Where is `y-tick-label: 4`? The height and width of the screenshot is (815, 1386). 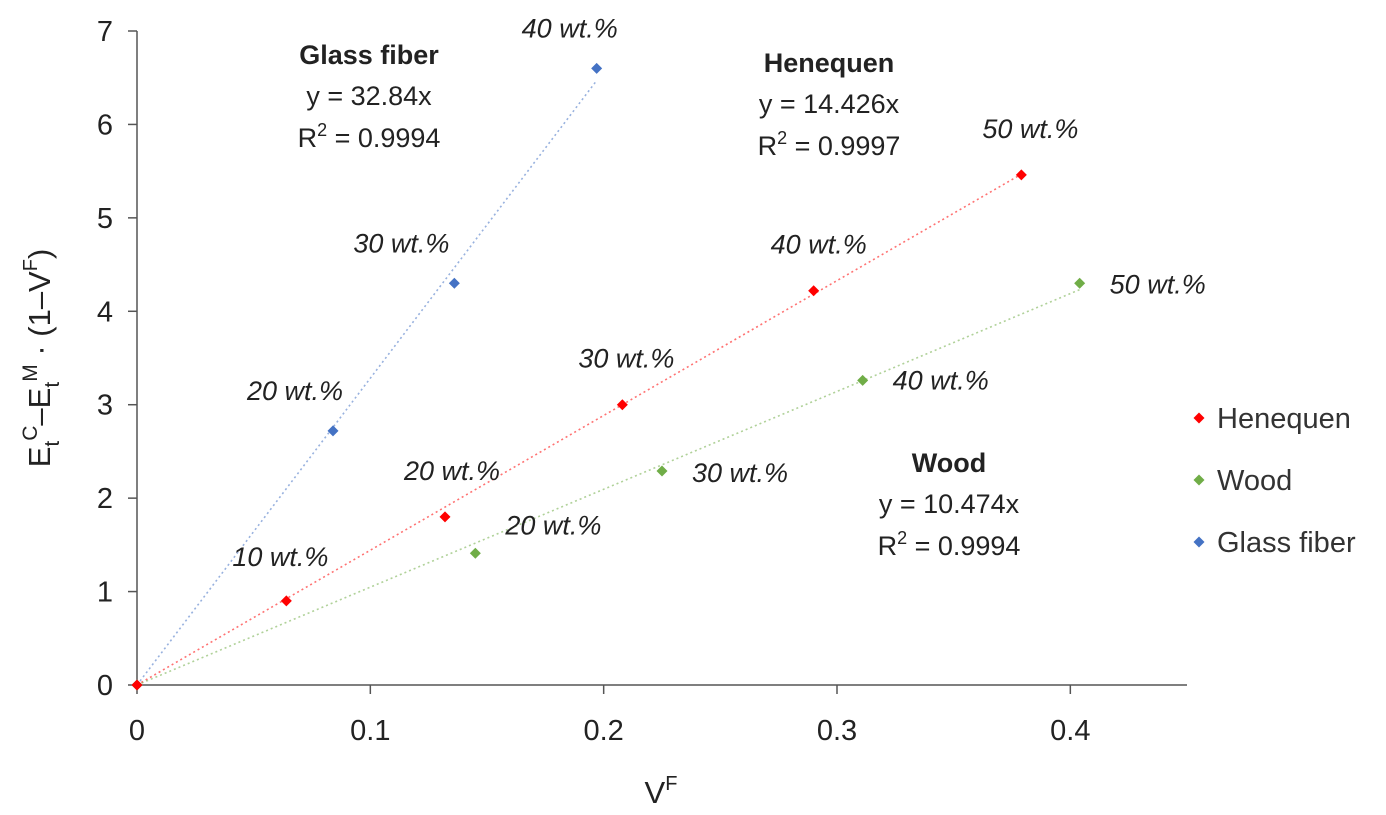
y-tick-label: 4 is located at coordinates (105, 312).